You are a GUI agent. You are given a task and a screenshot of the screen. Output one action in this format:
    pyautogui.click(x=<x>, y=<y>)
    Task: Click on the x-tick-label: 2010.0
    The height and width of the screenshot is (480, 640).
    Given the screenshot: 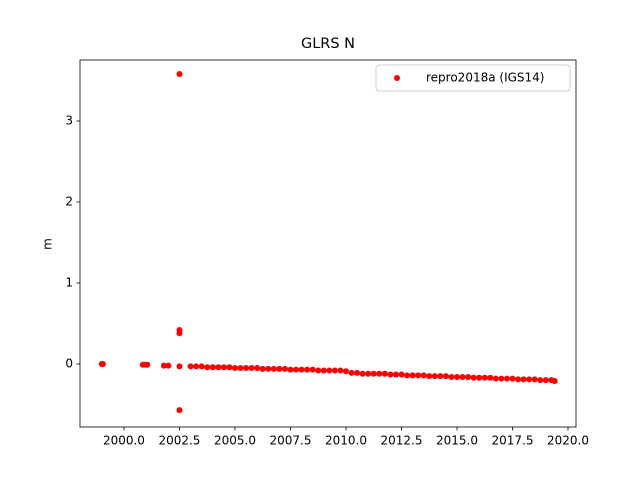 What is the action you would take?
    pyautogui.click(x=346, y=441)
    